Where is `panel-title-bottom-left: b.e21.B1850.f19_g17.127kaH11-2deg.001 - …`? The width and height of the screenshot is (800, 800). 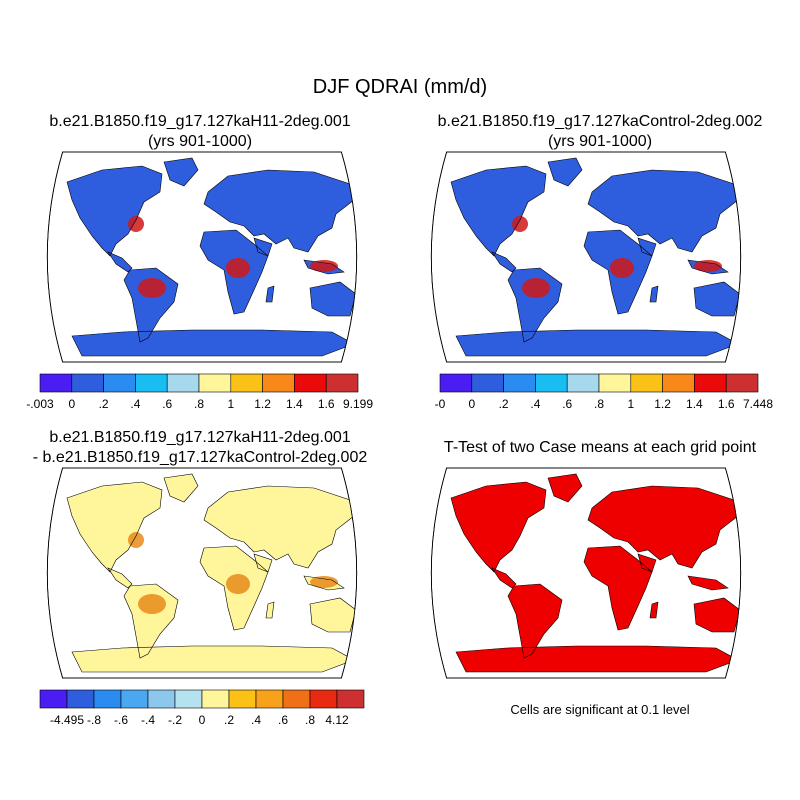 panel-title-bottom-left: b.e21.B1850.f19_g17.127kaH11-2deg.001 - … is located at coordinates (200, 448).